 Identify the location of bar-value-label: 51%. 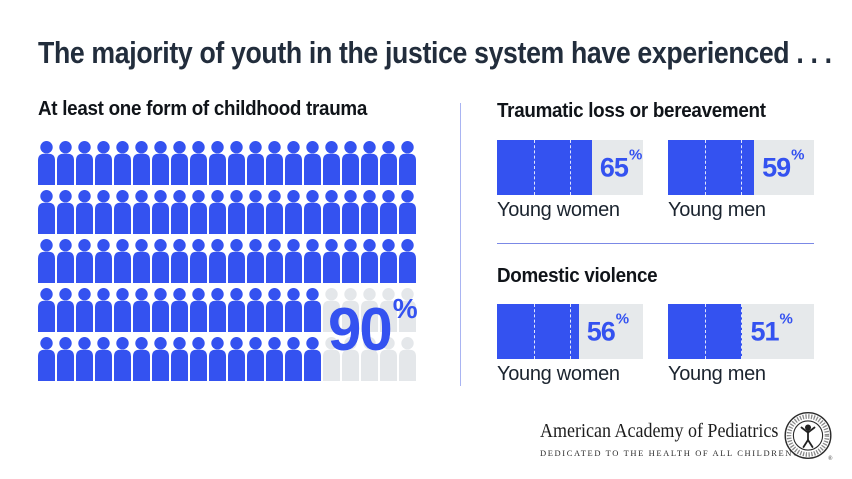
(771, 329).